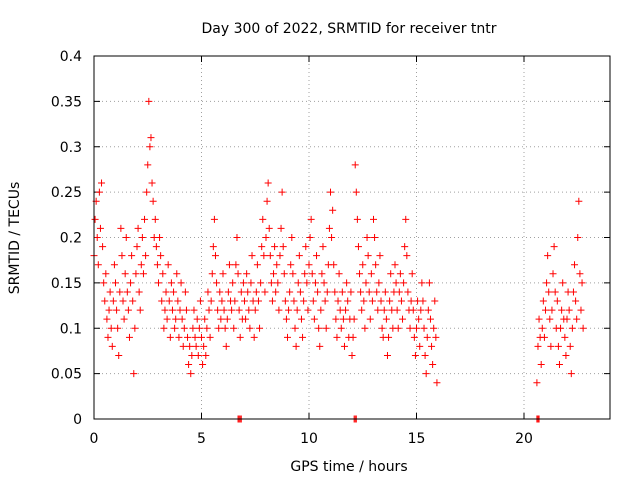 This screenshot has width=640, height=480. What do you see at coordinates (71, 239) in the screenshot?
I see `y-tick-label: 0.2` at bounding box center [71, 239].